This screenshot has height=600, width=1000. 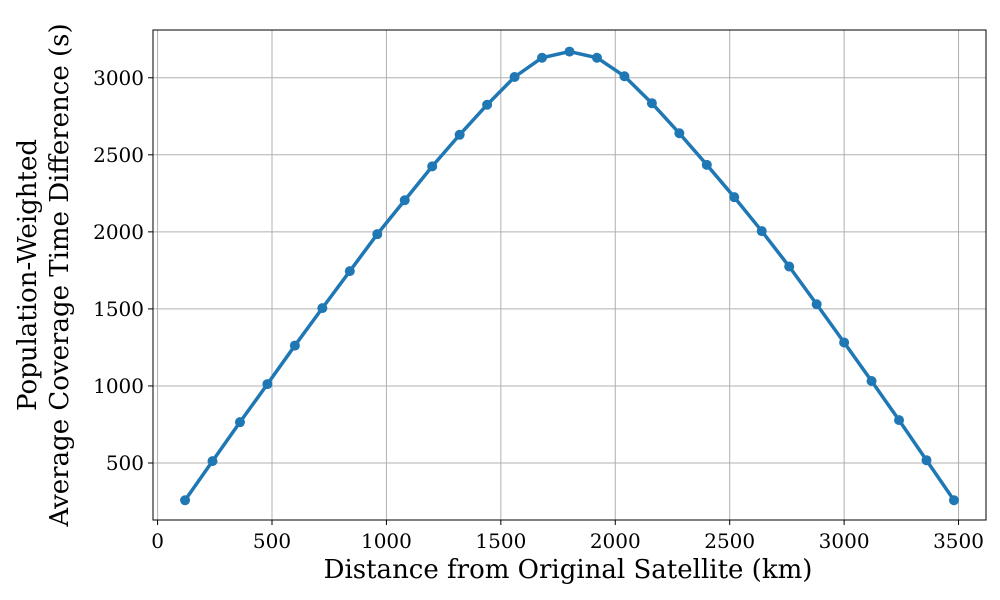 I want to click on y-tick-label: 1500, so click(x=118, y=309).